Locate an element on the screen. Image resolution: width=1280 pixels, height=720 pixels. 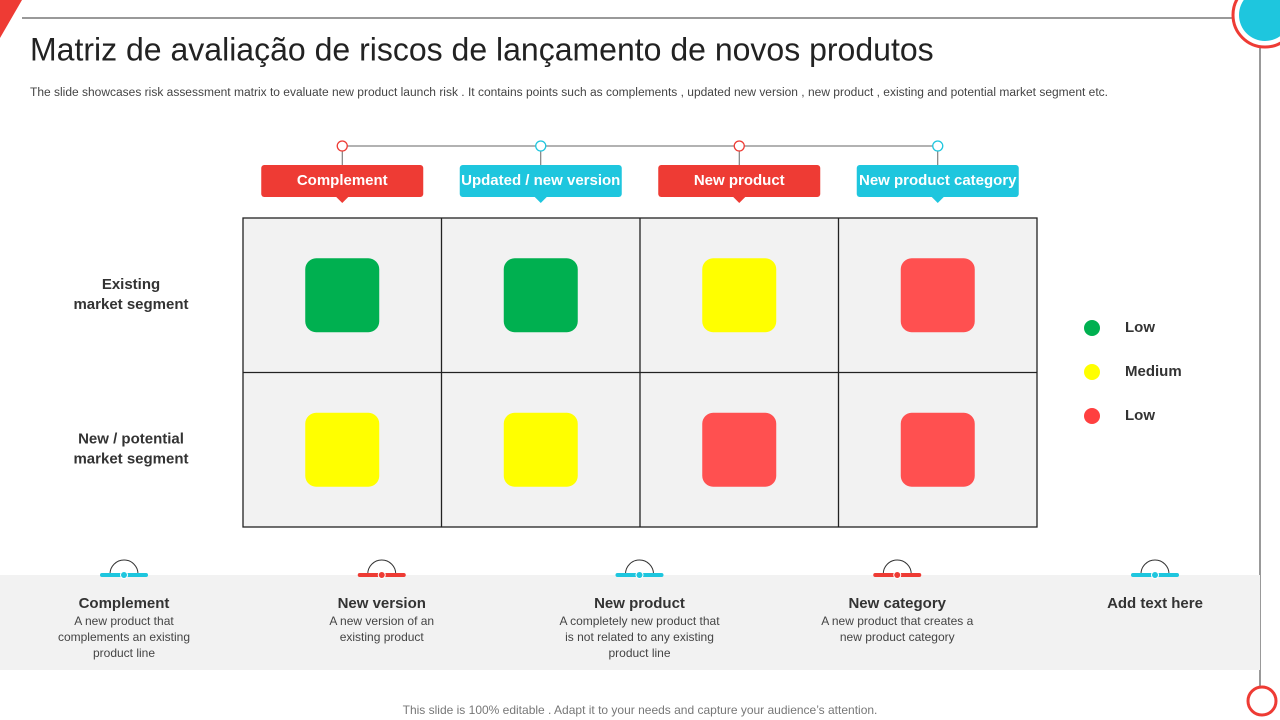
item-title: New version is located at coordinates (382, 603).